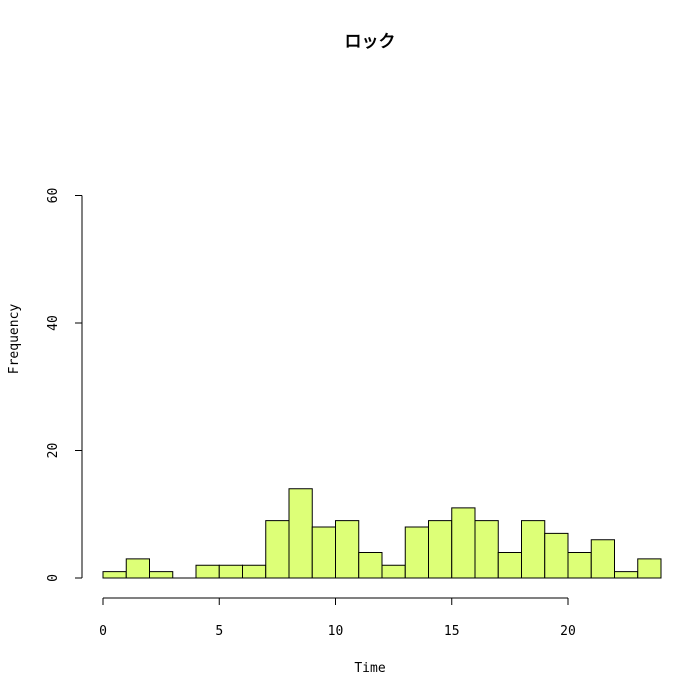 This screenshot has height=699, width=699. Describe the element at coordinates (452, 631) in the screenshot. I see `x-tick-label: 15` at that location.